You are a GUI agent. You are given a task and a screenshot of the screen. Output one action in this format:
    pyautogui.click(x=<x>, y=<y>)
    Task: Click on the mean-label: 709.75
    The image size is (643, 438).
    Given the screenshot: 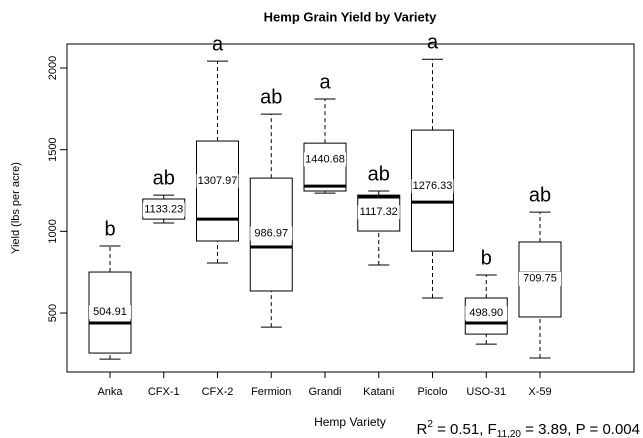 What is the action you would take?
    pyautogui.click(x=540, y=279)
    